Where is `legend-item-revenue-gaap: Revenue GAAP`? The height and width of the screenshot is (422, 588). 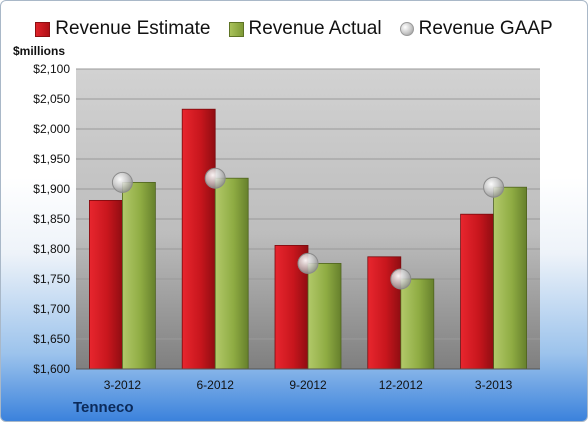 legend-item-revenue-gaap: Revenue GAAP is located at coordinates (476, 29).